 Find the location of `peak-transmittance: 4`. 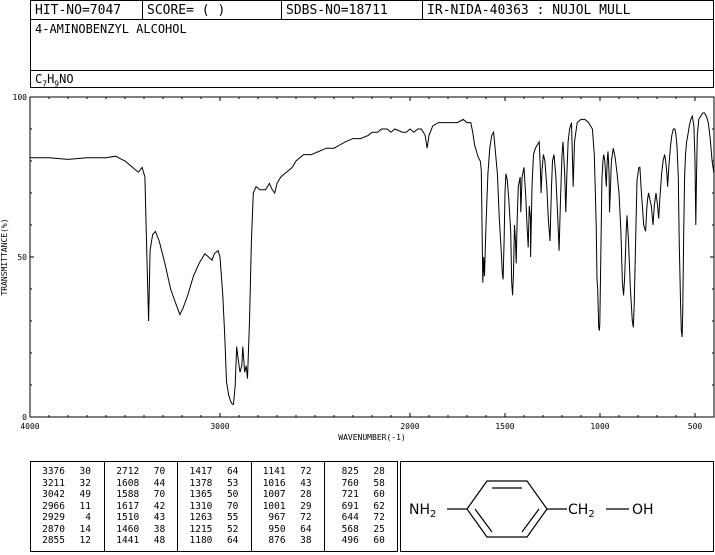

peak-transmittance: 4 is located at coordinates (88, 517).